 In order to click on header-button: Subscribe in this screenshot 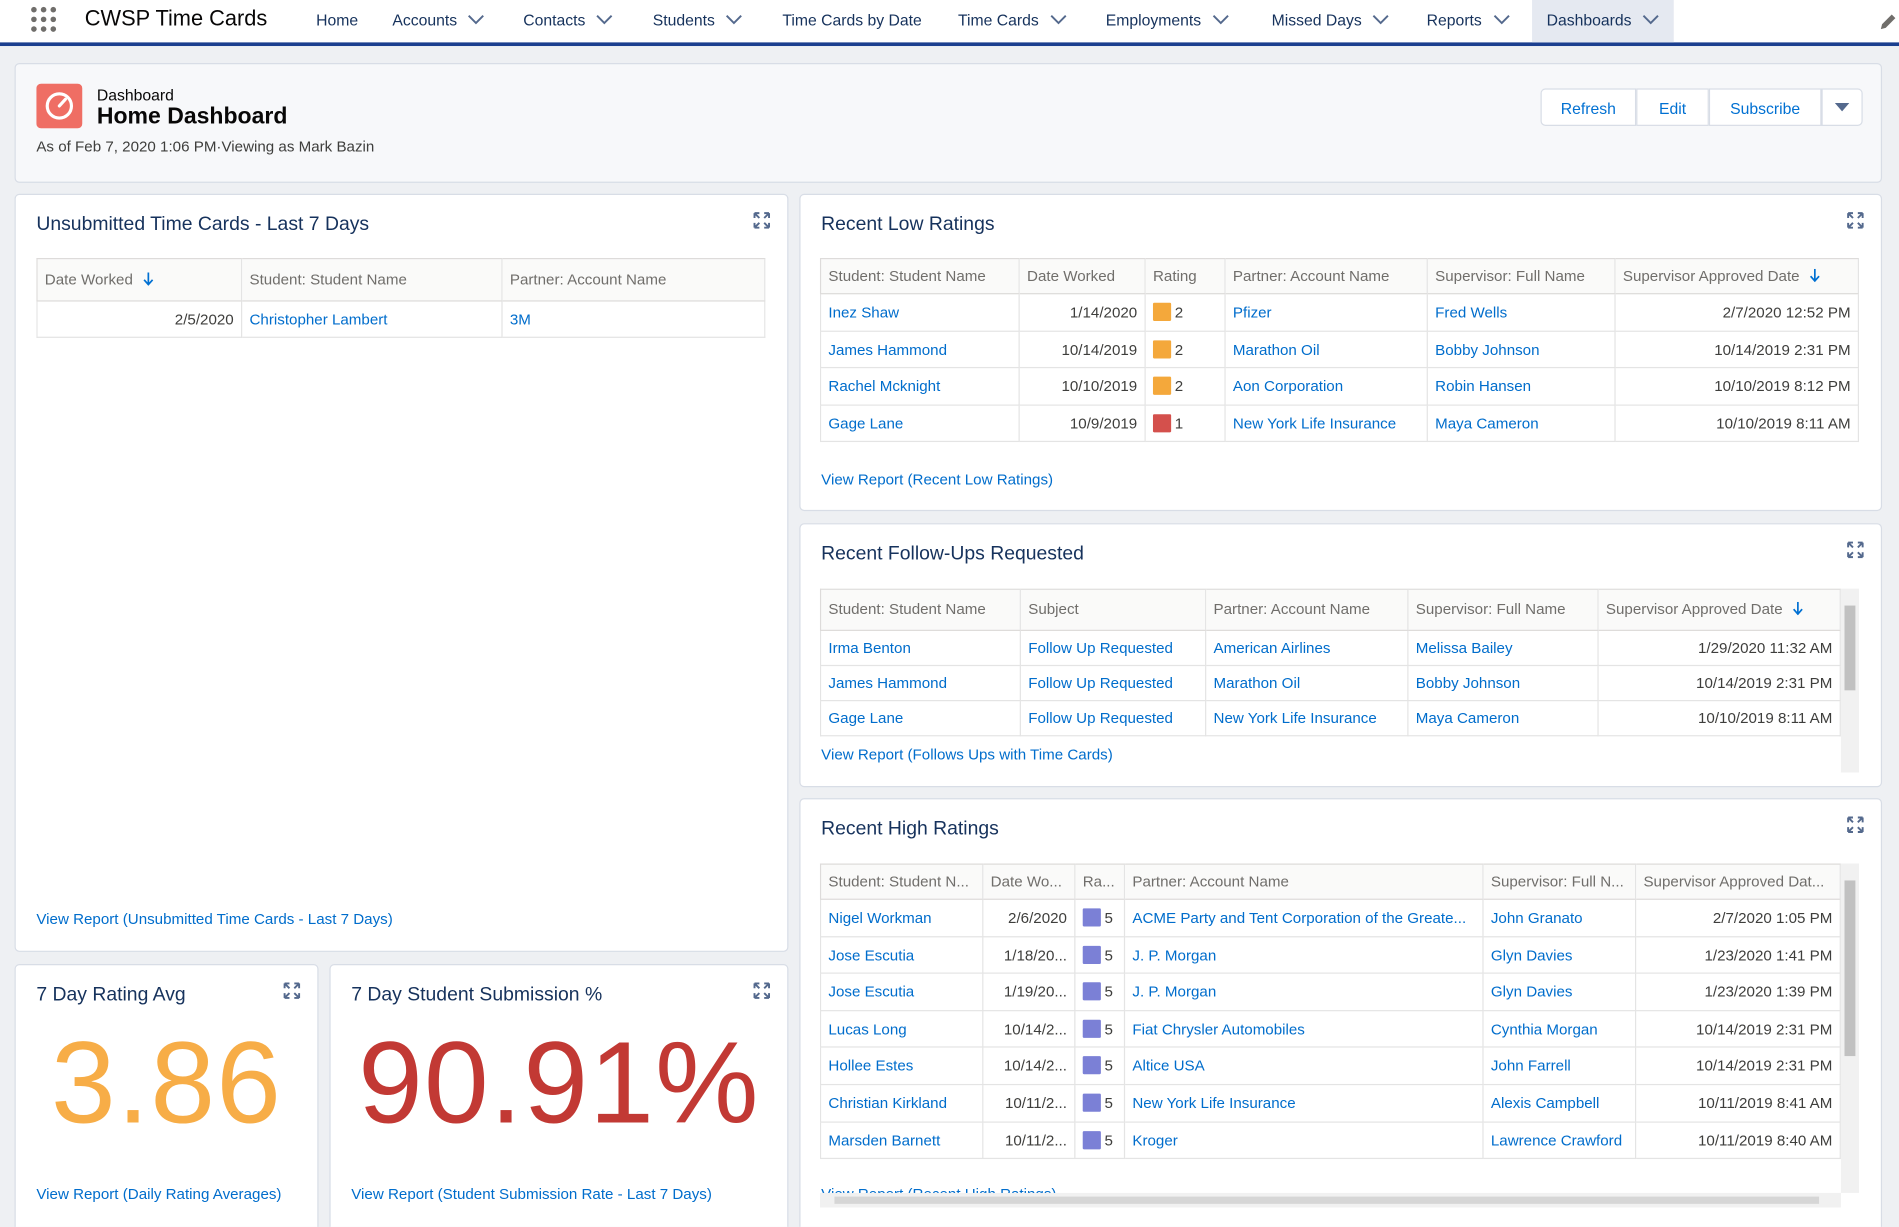, I will do `click(1765, 107)`.